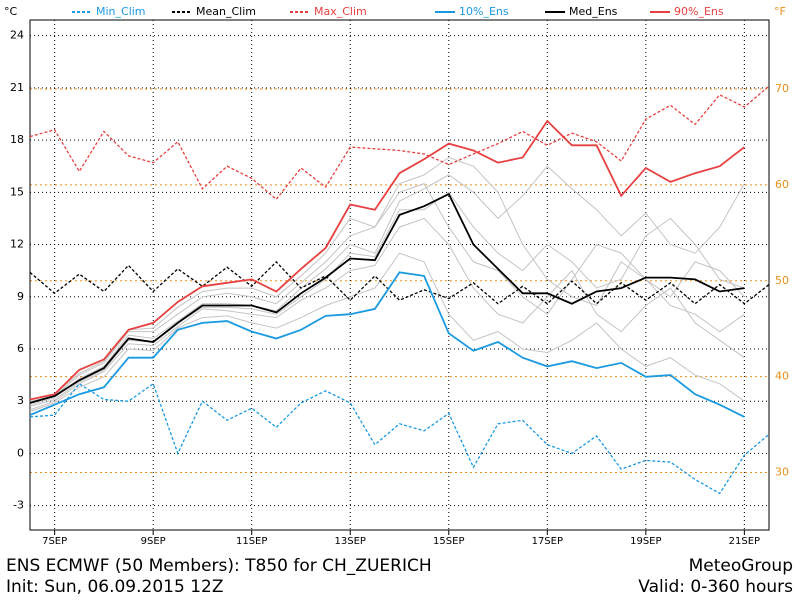 This screenshot has width=800, height=600. I want to click on y-tick-label: 0, so click(20, 452).